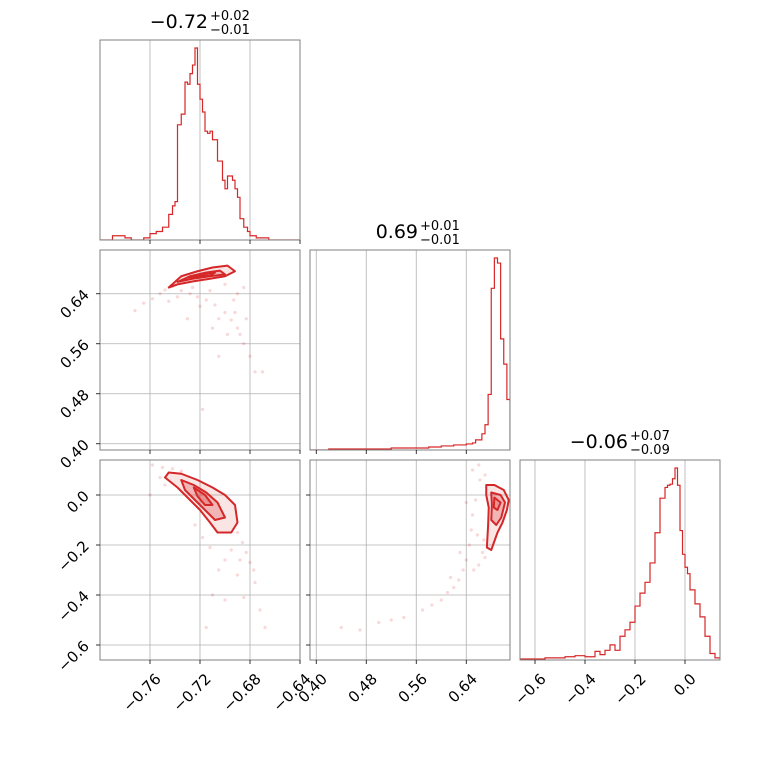  What do you see at coordinates (530, 689) in the screenshot?
I see `xtick-label-2-0: −0.6` at bounding box center [530, 689].